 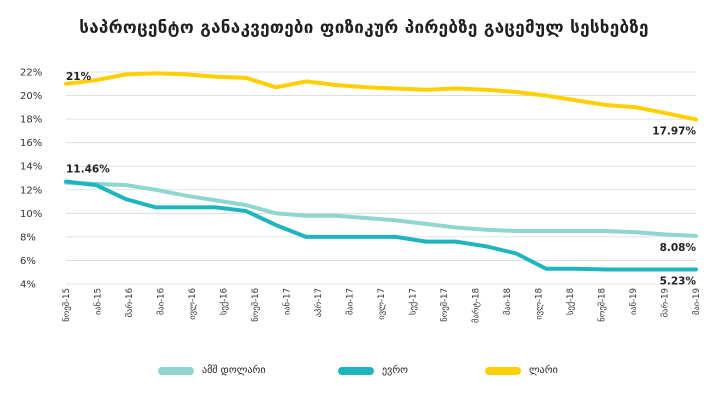 What do you see at coordinates (540, 304) in the screenshot?
I see `x-tick-label: ივლ-18` at bounding box center [540, 304].